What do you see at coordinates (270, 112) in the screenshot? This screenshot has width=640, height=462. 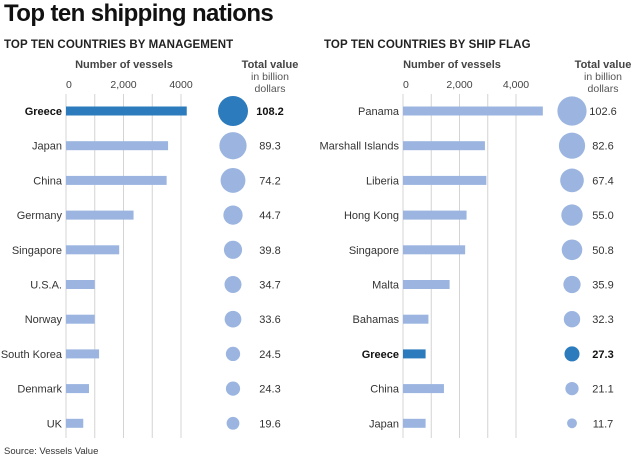 I see `value-label: 108.2` at bounding box center [270, 112].